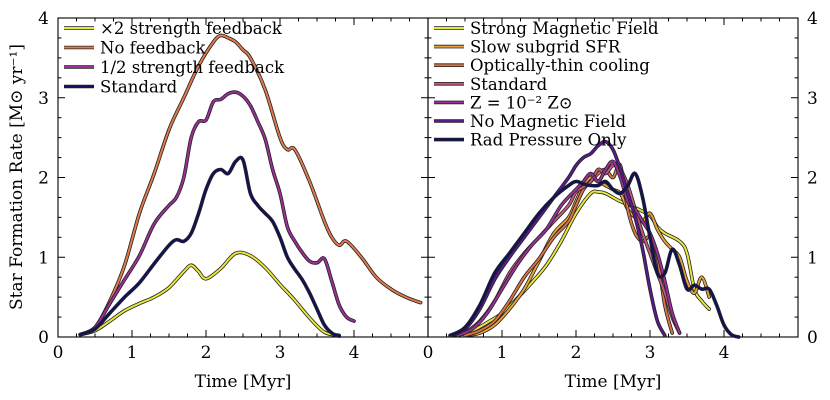 Image resolution: width=830 pixels, height=400 pixels. Describe the element at coordinates (191, 28) in the screenshot. I see `legend-label: ×2 strength feedback` at that location.